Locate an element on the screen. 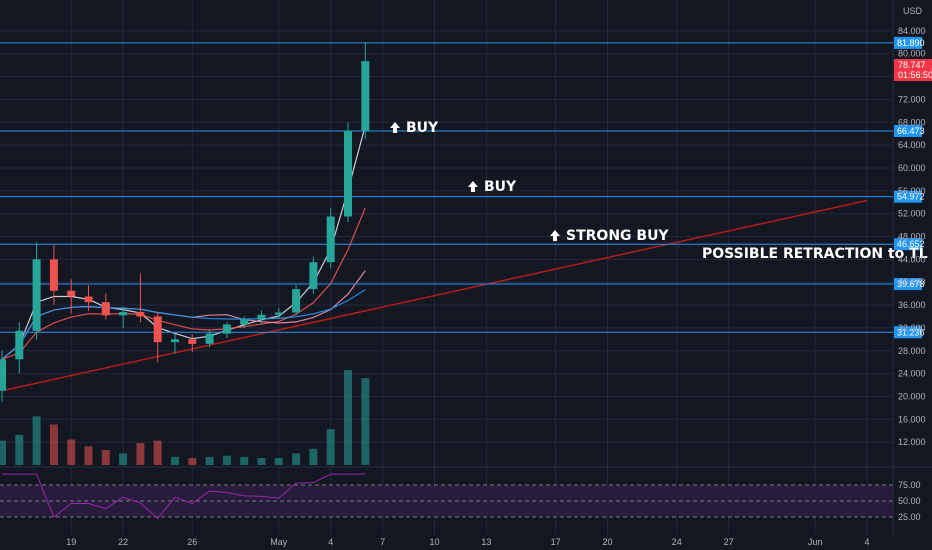  date-tick-label: 17 is located at coordinates (556, 542).